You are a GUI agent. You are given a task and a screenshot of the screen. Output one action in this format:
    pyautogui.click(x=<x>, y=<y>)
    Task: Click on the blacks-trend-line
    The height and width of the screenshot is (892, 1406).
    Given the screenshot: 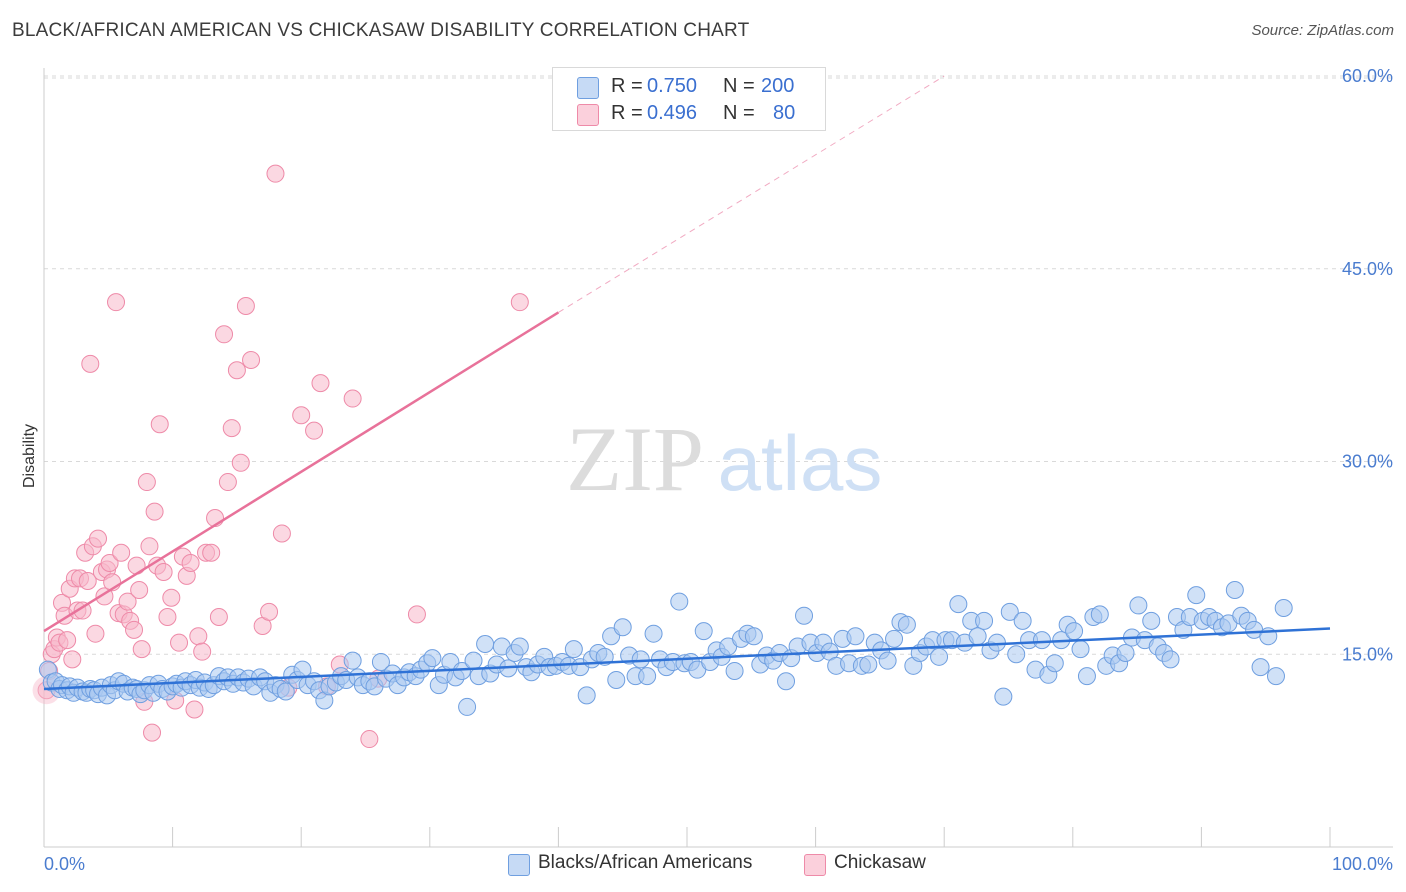 What is the action you would take?
    pyautogui.click(x=687, y=659)
    